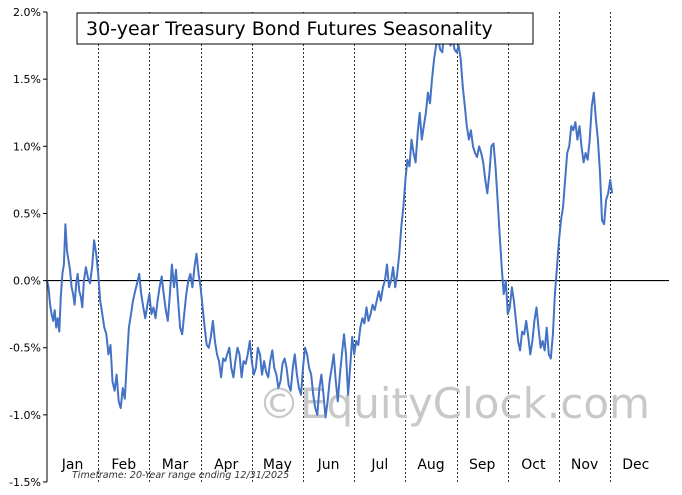  Describe the element at coordinates (482, 465) in the screenshot. I see `month-label-sep: Sep` at that location.